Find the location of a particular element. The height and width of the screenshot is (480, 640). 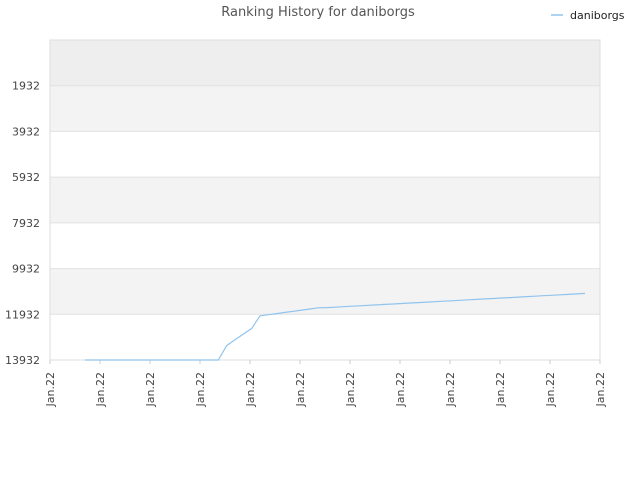

y-tick-label: 5932 is located at coordinates (26, 177).